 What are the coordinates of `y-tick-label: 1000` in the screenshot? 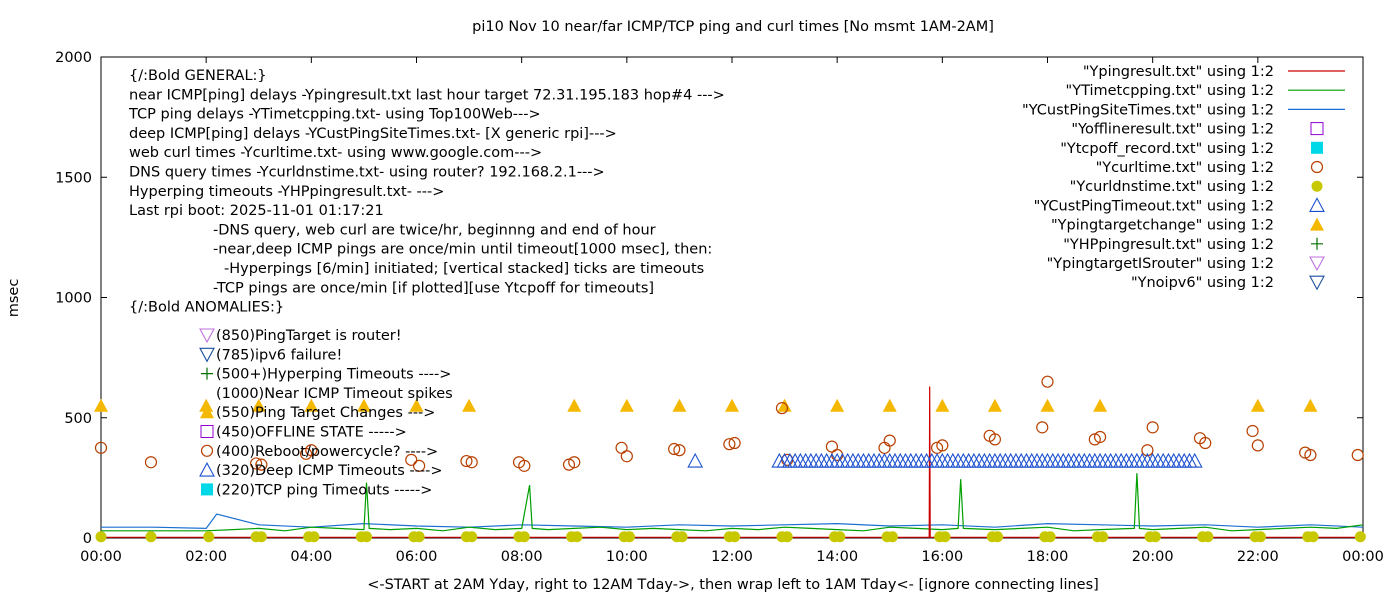 It's located at (73, 299).